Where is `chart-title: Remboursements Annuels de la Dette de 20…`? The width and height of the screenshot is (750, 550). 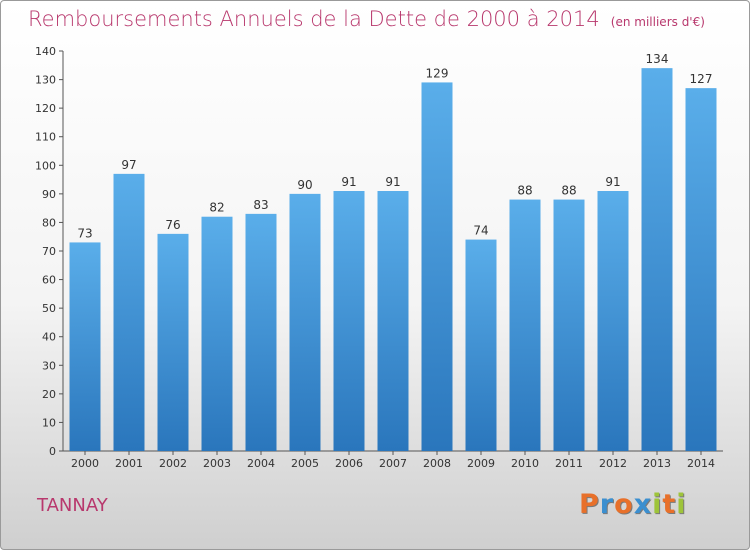 chart-title: Remboursements Annuels de la Dette de 20… is located at coordinates (366, 19).